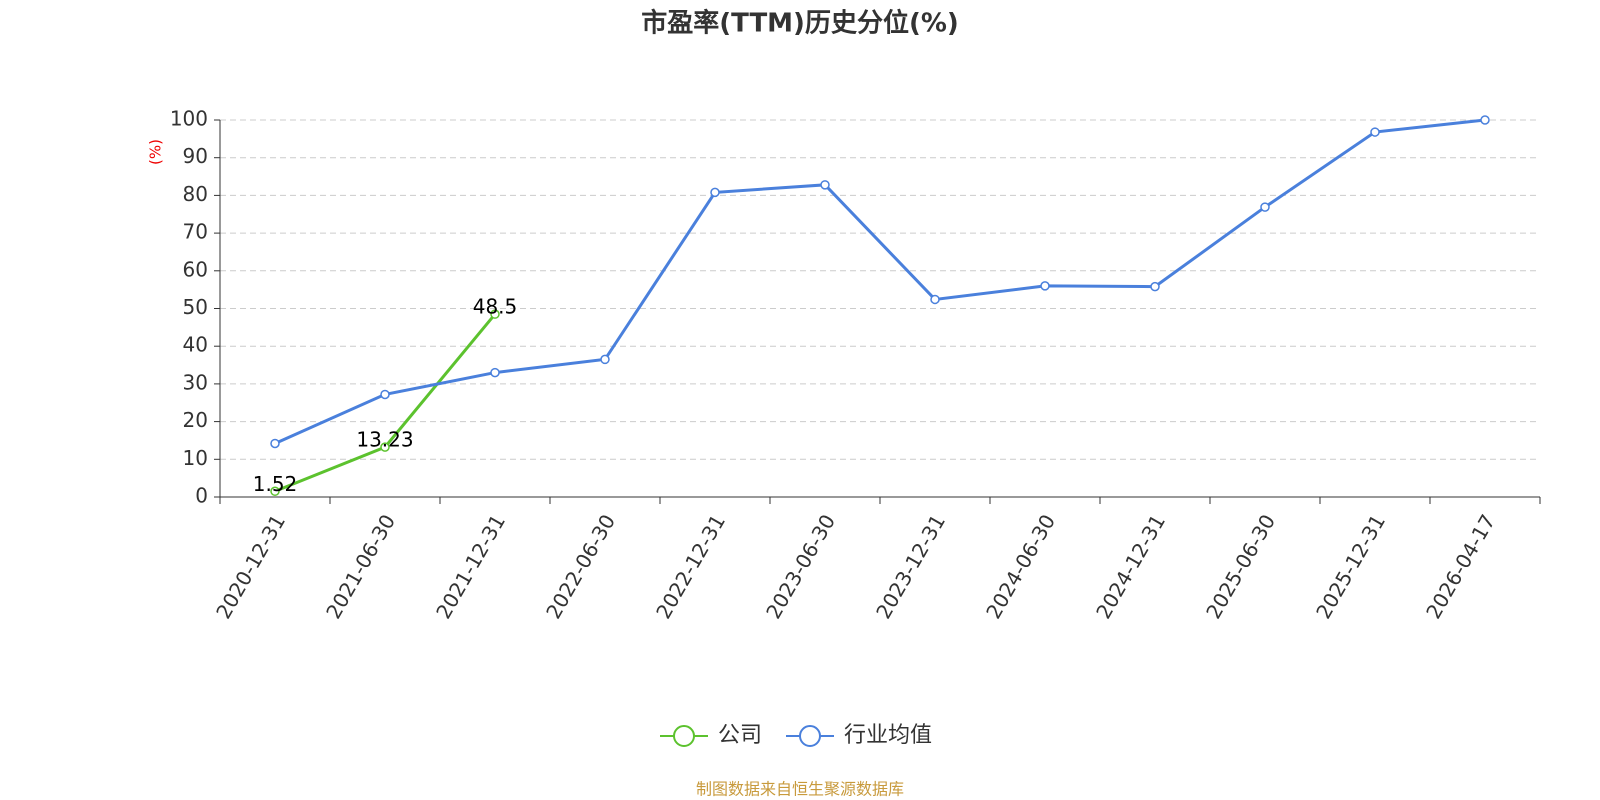 This screenshot has width=1600, height=800. What do you see at coordinates (1460, 566) in the screenshot?
I see `x-tick-label: 2026-04-17` at bounding box center [1460, 566].